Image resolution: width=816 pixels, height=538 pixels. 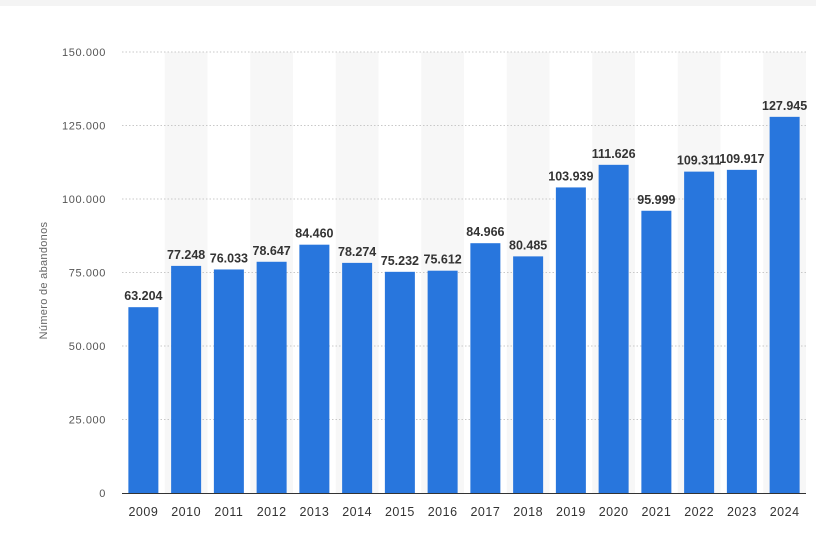 I want to click on bar-value-label: 127.945, so click(x=784, y=106).